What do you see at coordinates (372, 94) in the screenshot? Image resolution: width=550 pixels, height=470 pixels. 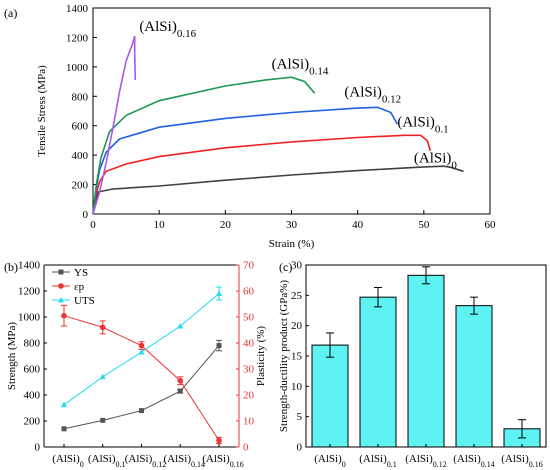 I see `curve-annotation: (AlSi)0.12` at bounding box center [372, 94].